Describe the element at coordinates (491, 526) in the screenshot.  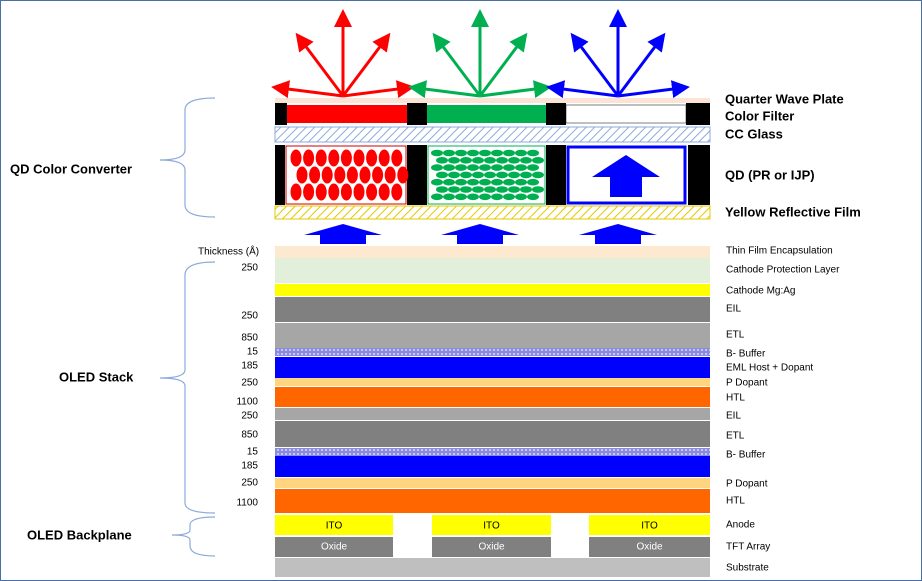
I see `anode-label: ITO` at that location.